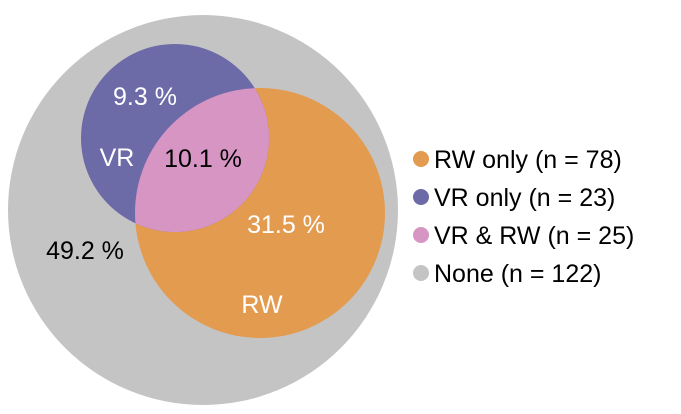  I want to click on legend-swatch-none, so click(421, 273).